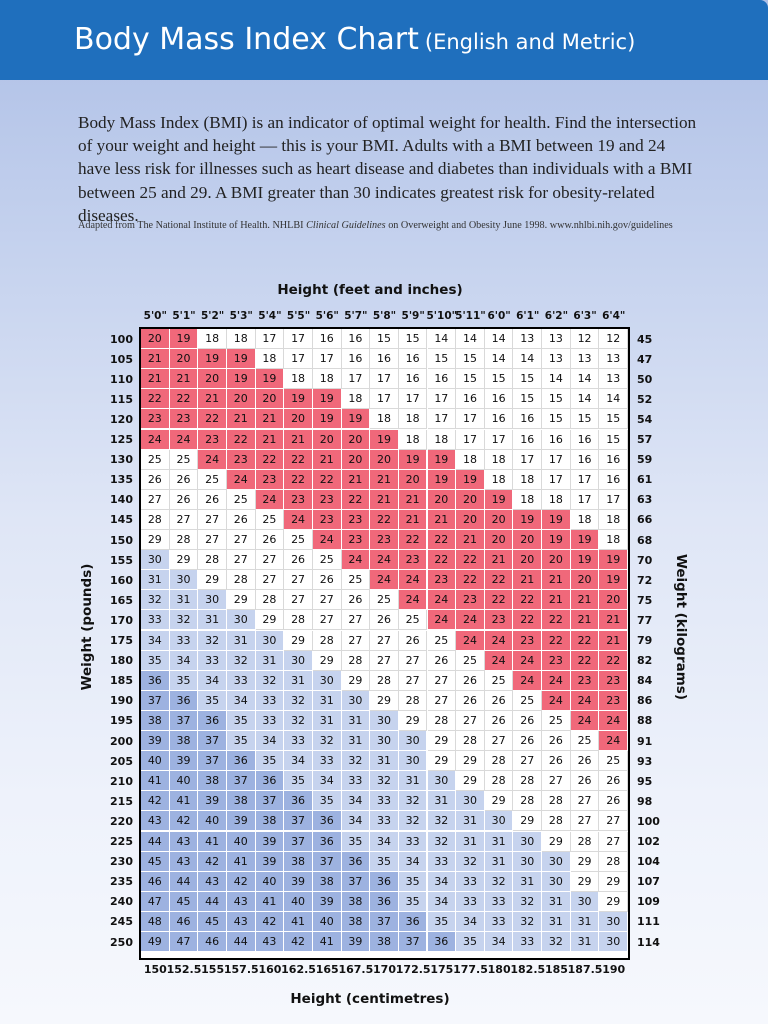 This screenshot has height=1024, width=768. Describe the element at coordinates (270, 969) in the screenshot. I see `height-cm-label: 160` at that location.